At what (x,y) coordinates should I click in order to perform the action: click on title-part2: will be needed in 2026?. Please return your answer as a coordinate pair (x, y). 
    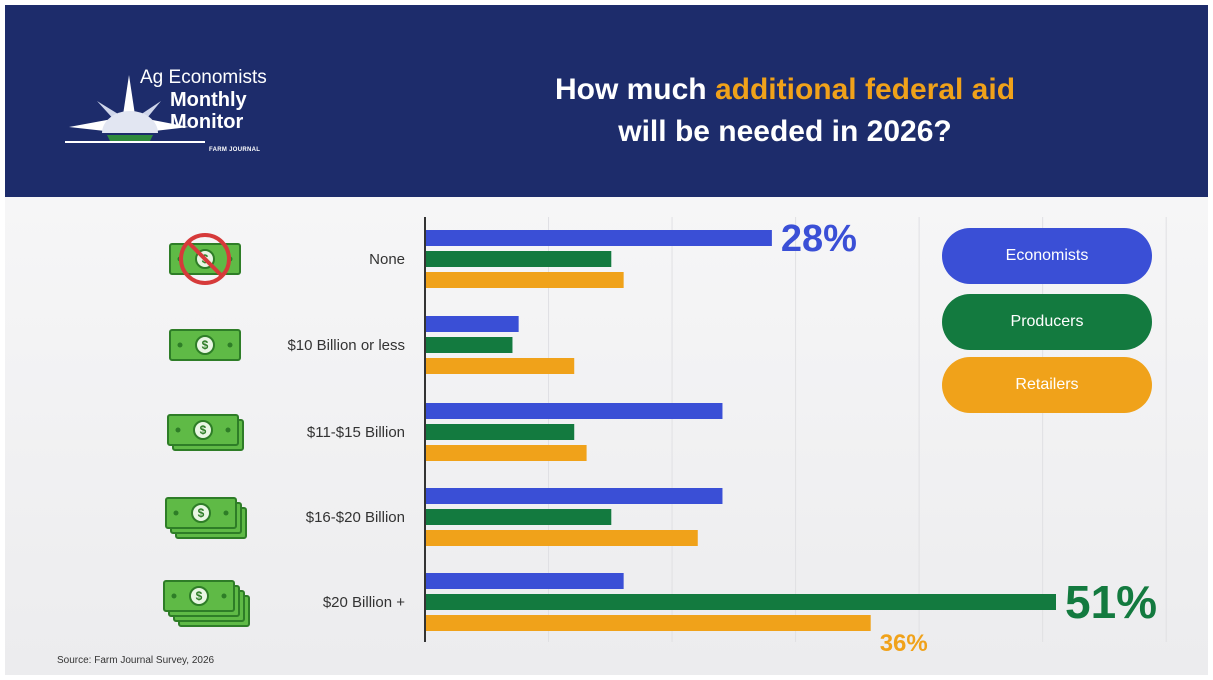
    Looking at the image, I should click on (785, 131).